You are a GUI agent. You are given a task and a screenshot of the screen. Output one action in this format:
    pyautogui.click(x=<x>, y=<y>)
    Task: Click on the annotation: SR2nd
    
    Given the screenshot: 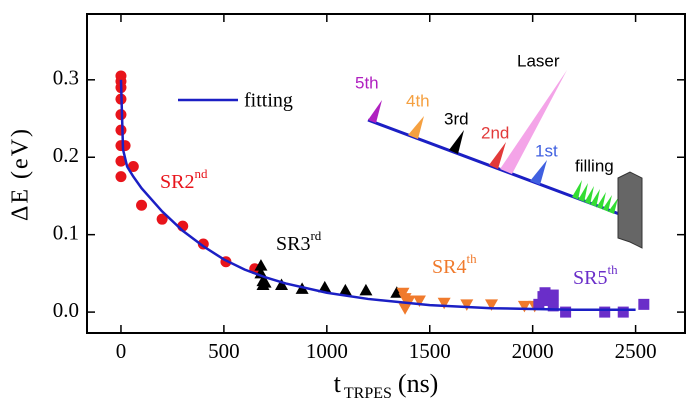 What is the action you would take?
    pyautogui.click(x=184, y=179)
    